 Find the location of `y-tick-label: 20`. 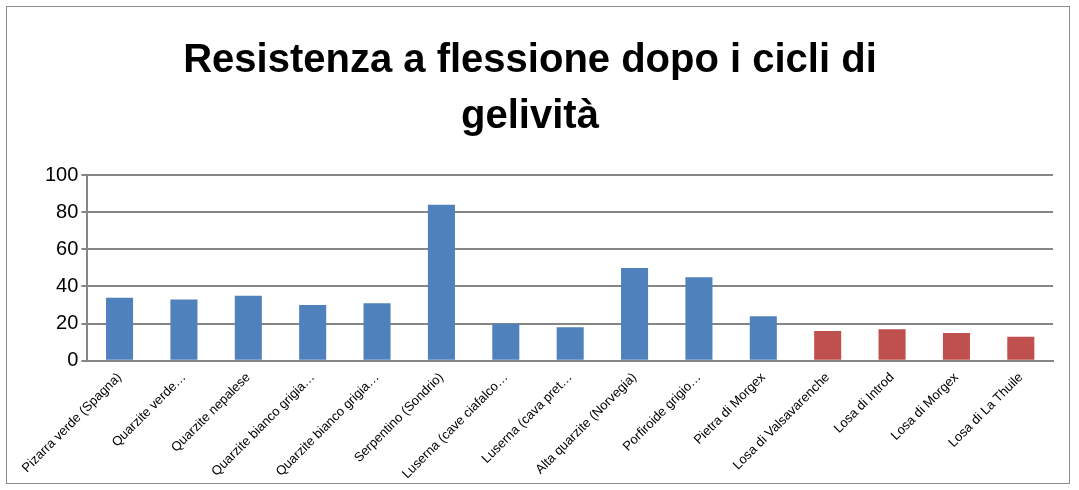

y-tick-label: 20 is located at coordinates (67, 322).